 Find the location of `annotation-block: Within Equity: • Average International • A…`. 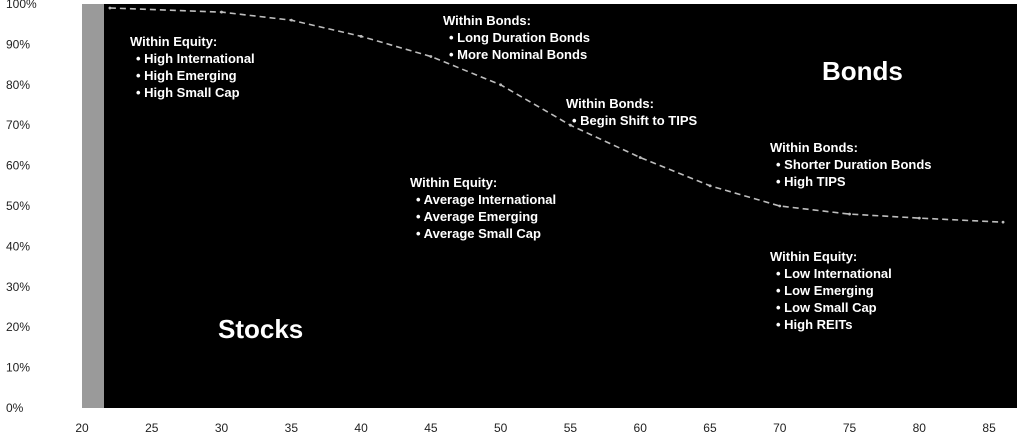

annotation-block: Within Equity: • Average International • A… is located at coordinates (483, 208).